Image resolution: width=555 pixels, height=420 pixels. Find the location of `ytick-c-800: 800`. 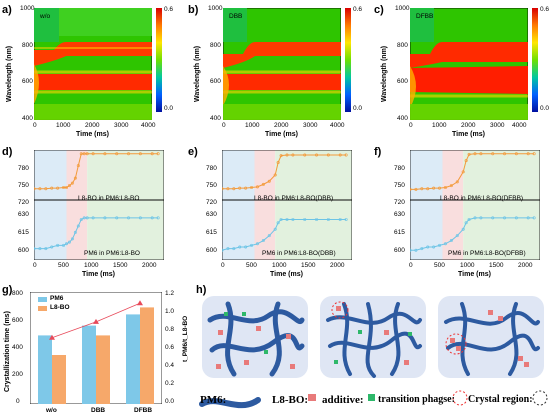

ytick-c-800: 800 is located at coordinates (402, 45).